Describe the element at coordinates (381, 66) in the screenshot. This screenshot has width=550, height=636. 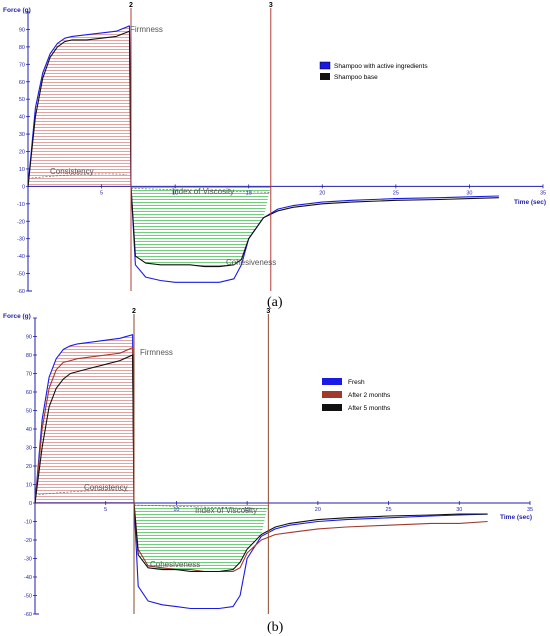
I see `legend-label: Shampoo with active ingredients` at that location.